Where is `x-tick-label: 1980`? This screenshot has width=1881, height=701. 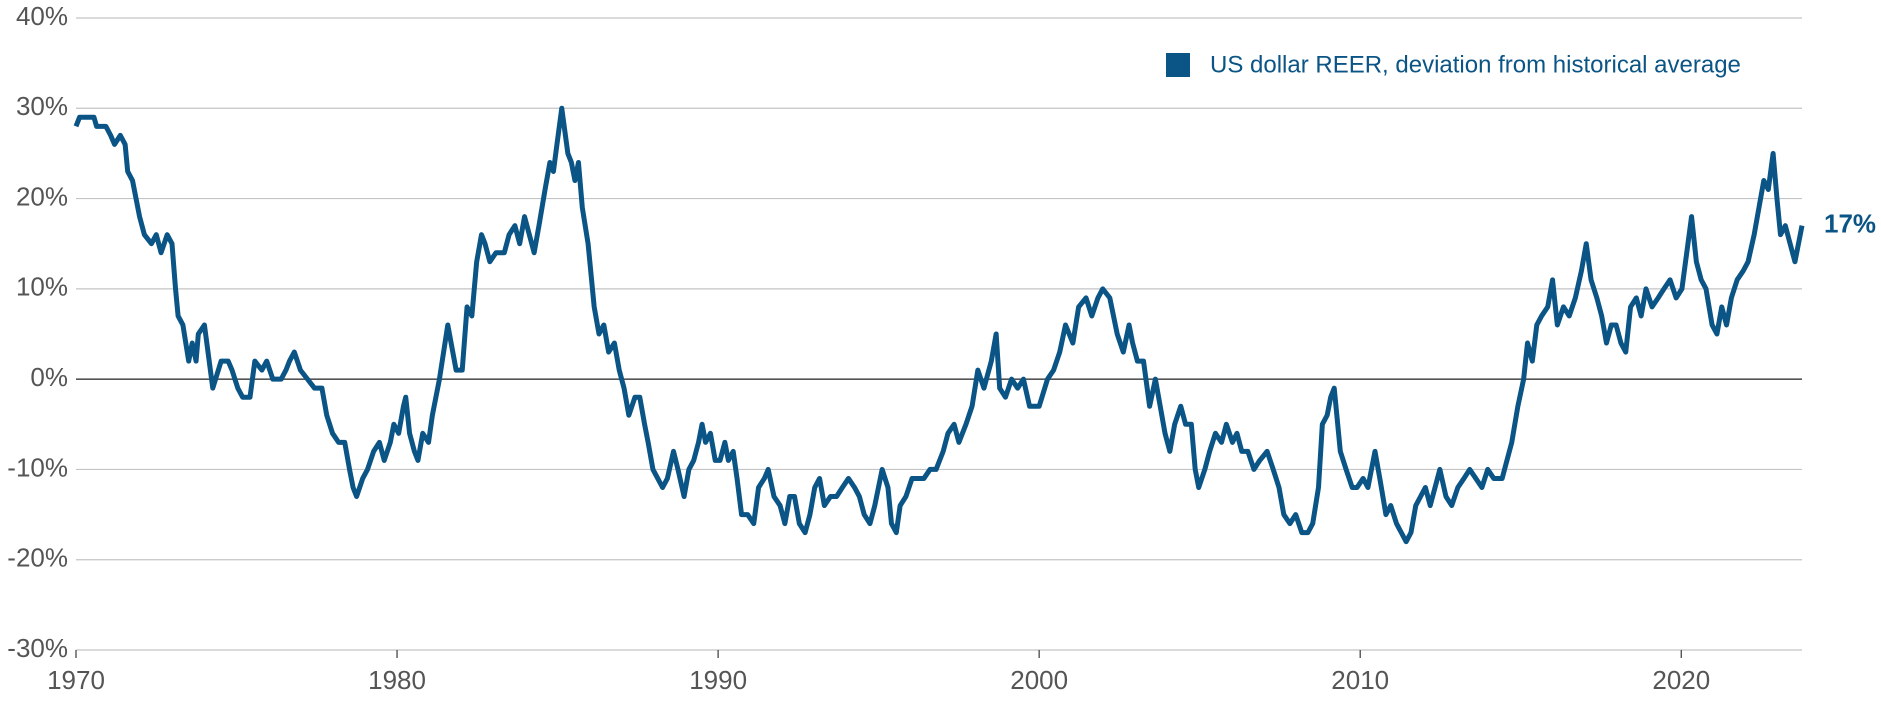 x-tick-label: 1980 is located at coordinates (397, 680).